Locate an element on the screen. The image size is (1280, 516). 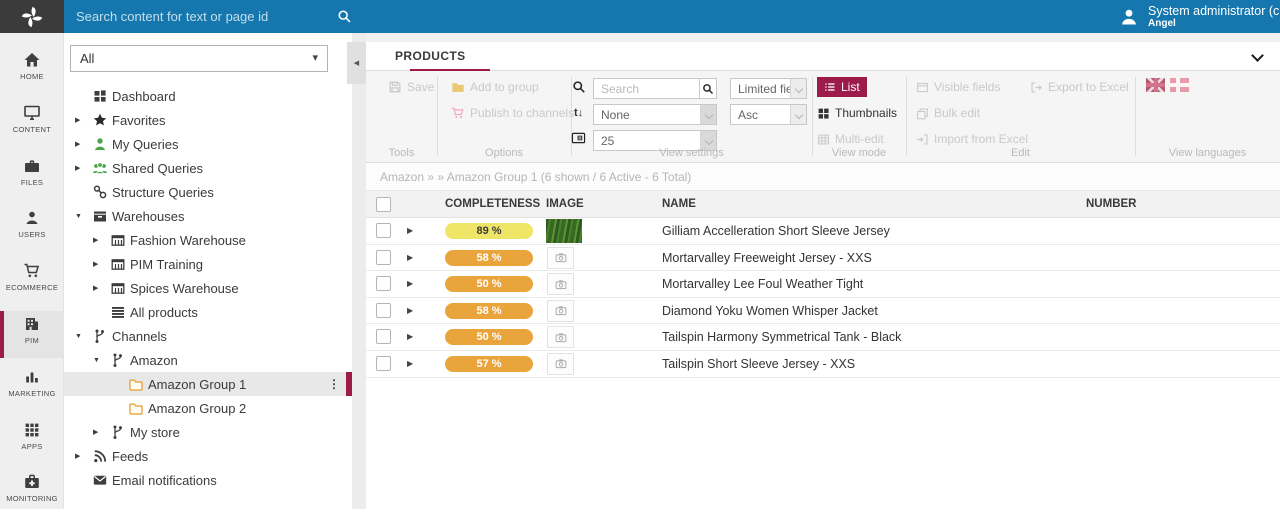
briefcase-icon is located at coordinates (32, 165).